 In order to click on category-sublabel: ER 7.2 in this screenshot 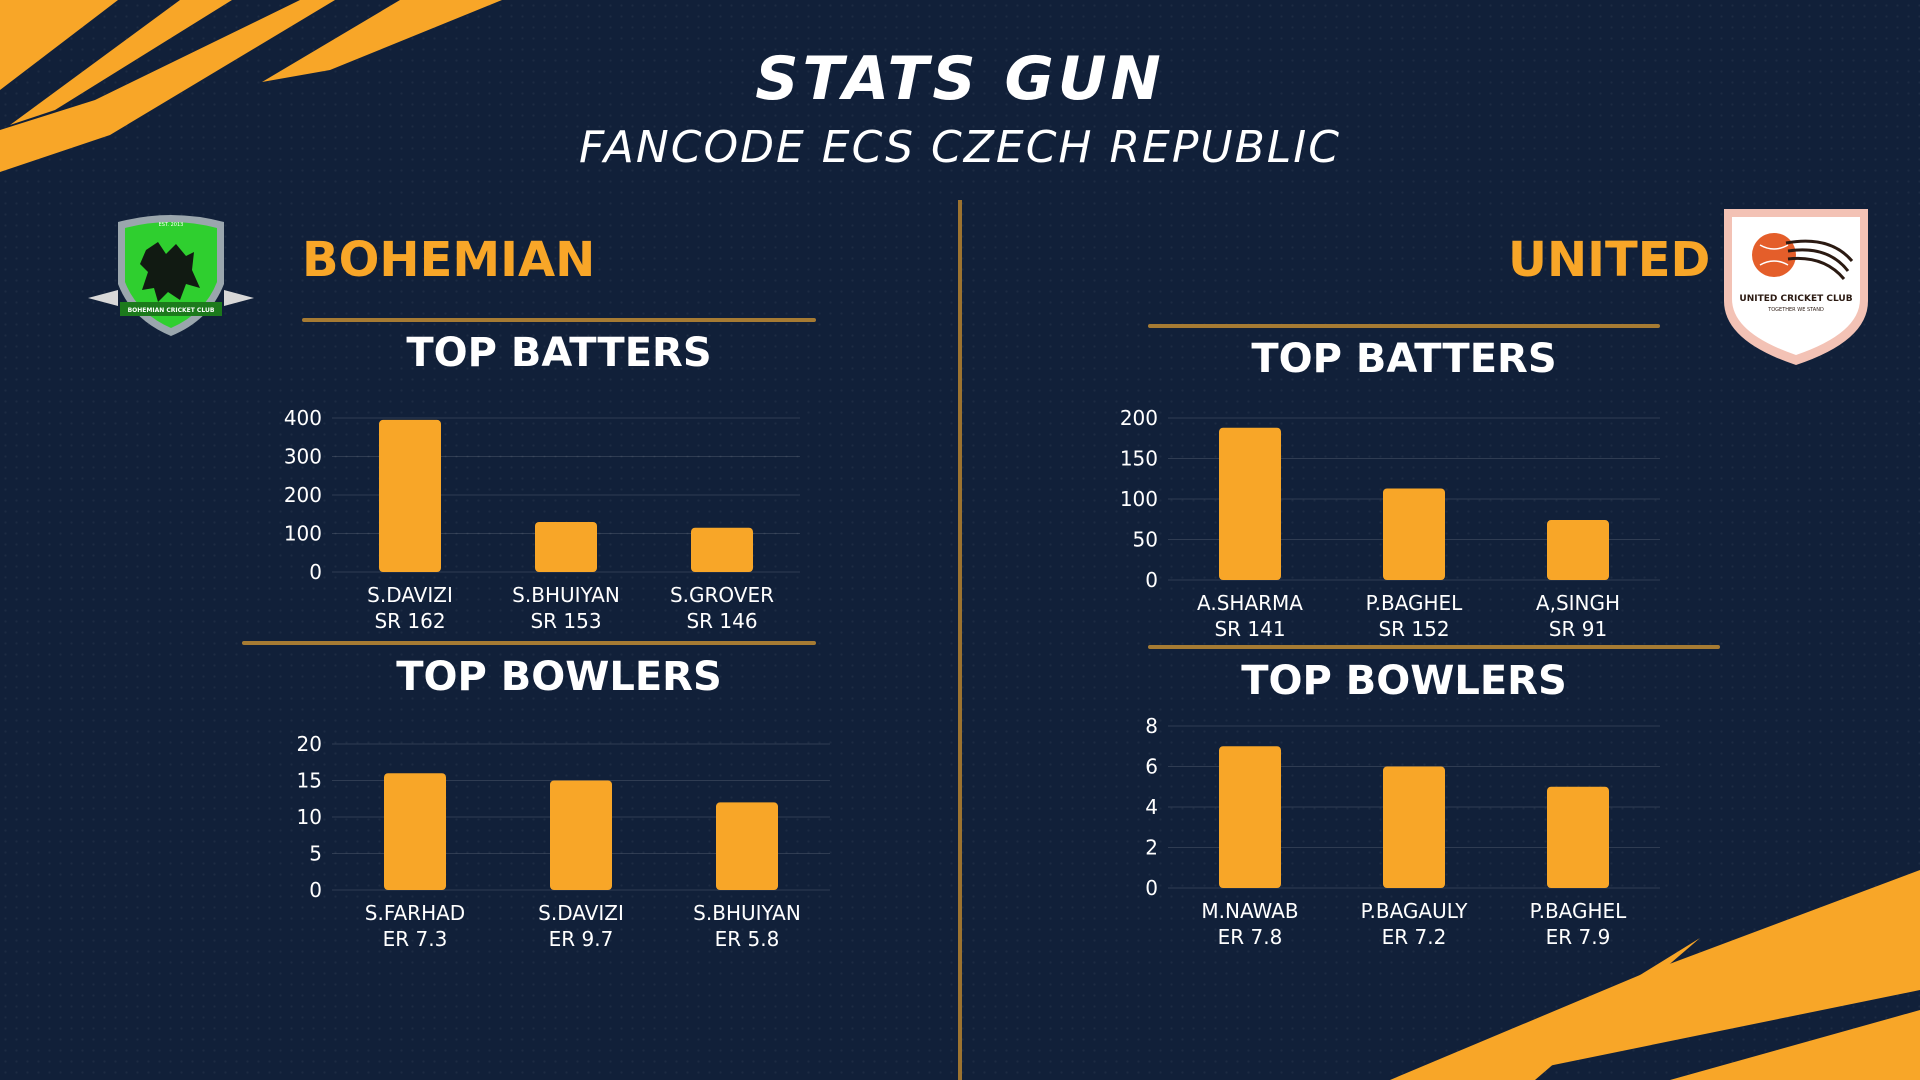, I will do `click(1414, 937)`.